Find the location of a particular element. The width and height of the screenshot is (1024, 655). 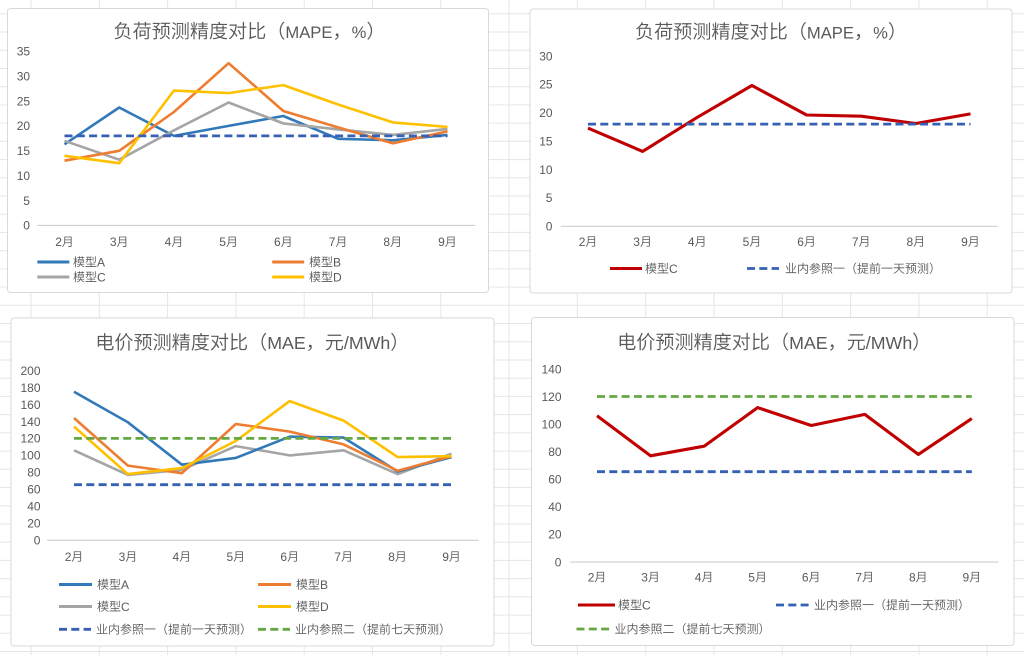

svg-text: 180 is located at coordinates (31, 388).